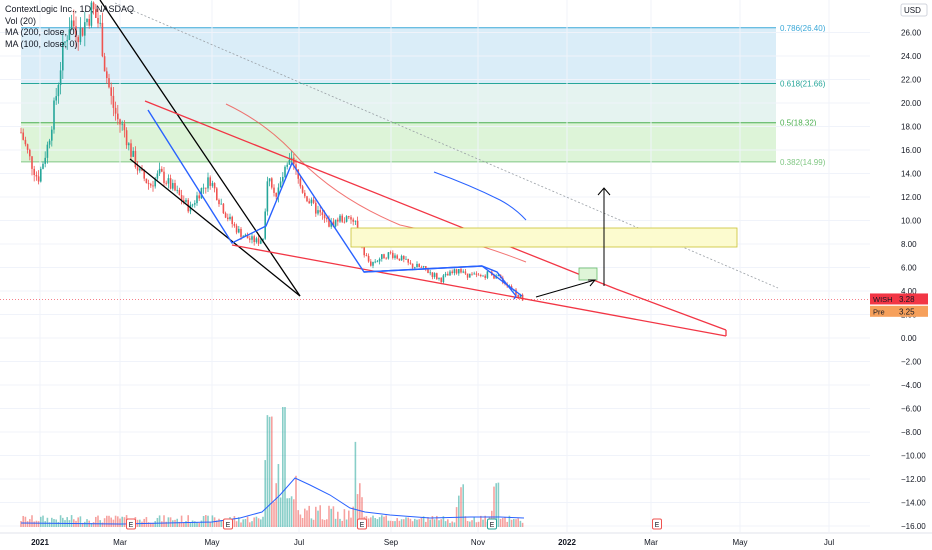 Image resolution: width=932 pixels, height=550 pixels. What do you see at coordinates (911, 33) in the screenshot?
I see `y-tick-label: 26.00` at bounding box center [911, 33].